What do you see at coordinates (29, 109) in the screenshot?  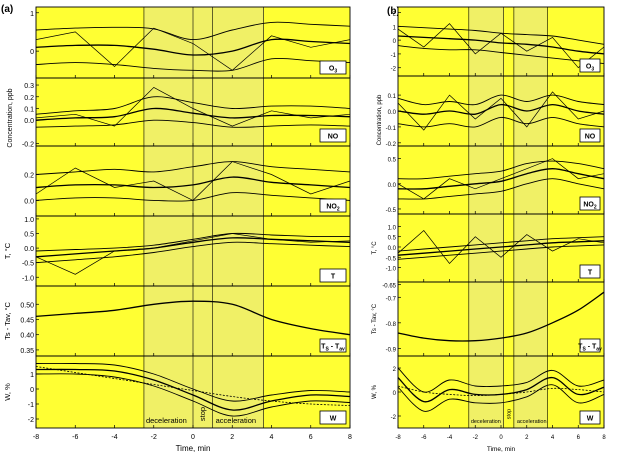 I see `y-tick-label: 0.1` at bounding box center [29, 109].